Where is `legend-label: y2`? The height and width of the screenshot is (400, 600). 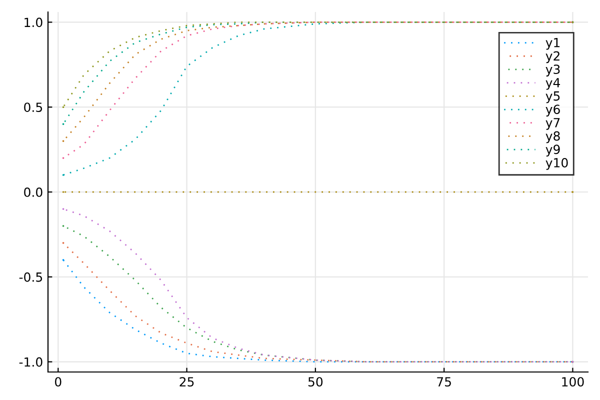
legend-label: y2 is located at coordinates (553, 57).